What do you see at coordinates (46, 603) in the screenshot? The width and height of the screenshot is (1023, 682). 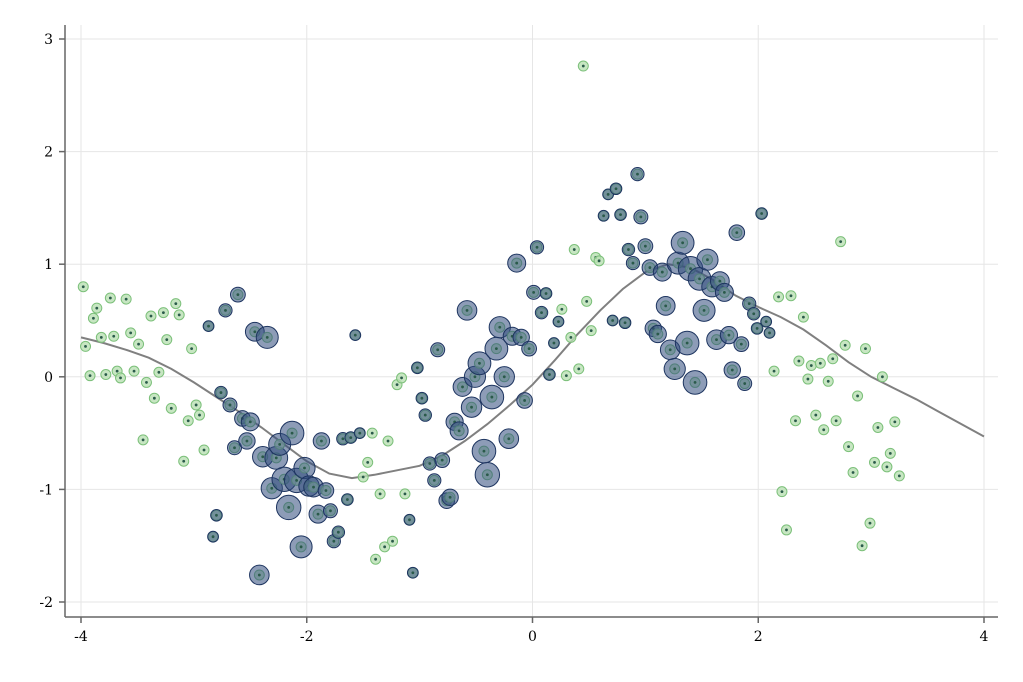 I see `y-tick-label: -2` at bounding box center [46, 603].